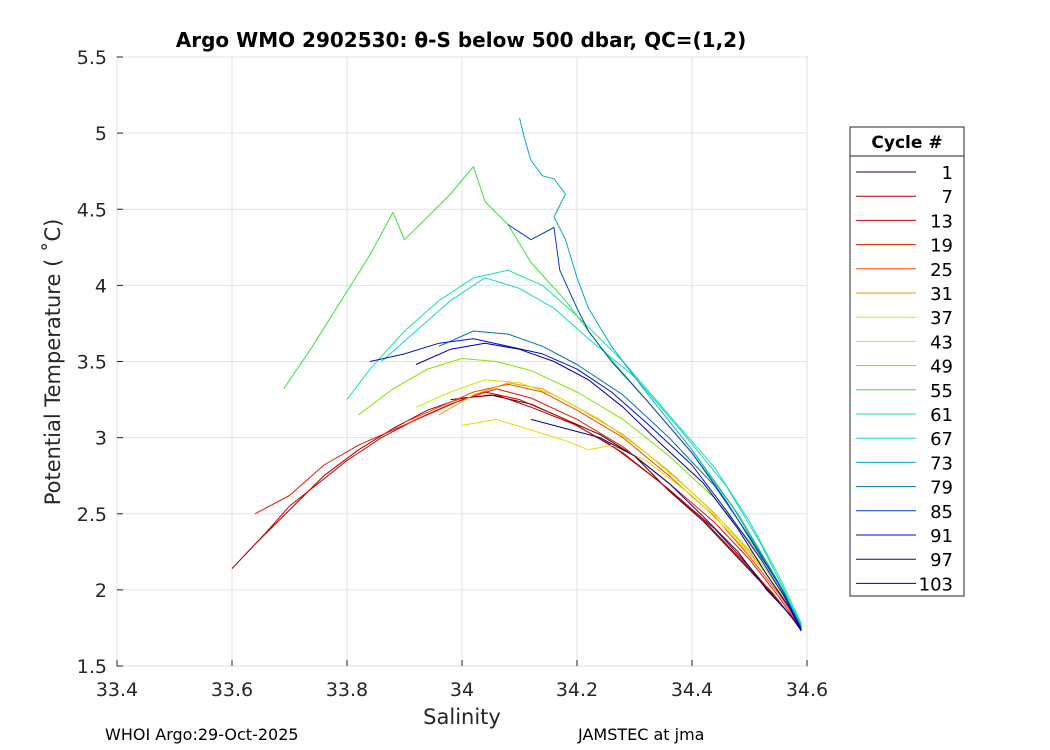 Image resolution: width=1050 pixels, height=750 pixels. I want to click on x-axis-ticks: 33.4 33.6 33.8 34 34.2 34.4 34.6, so click(462, 680).